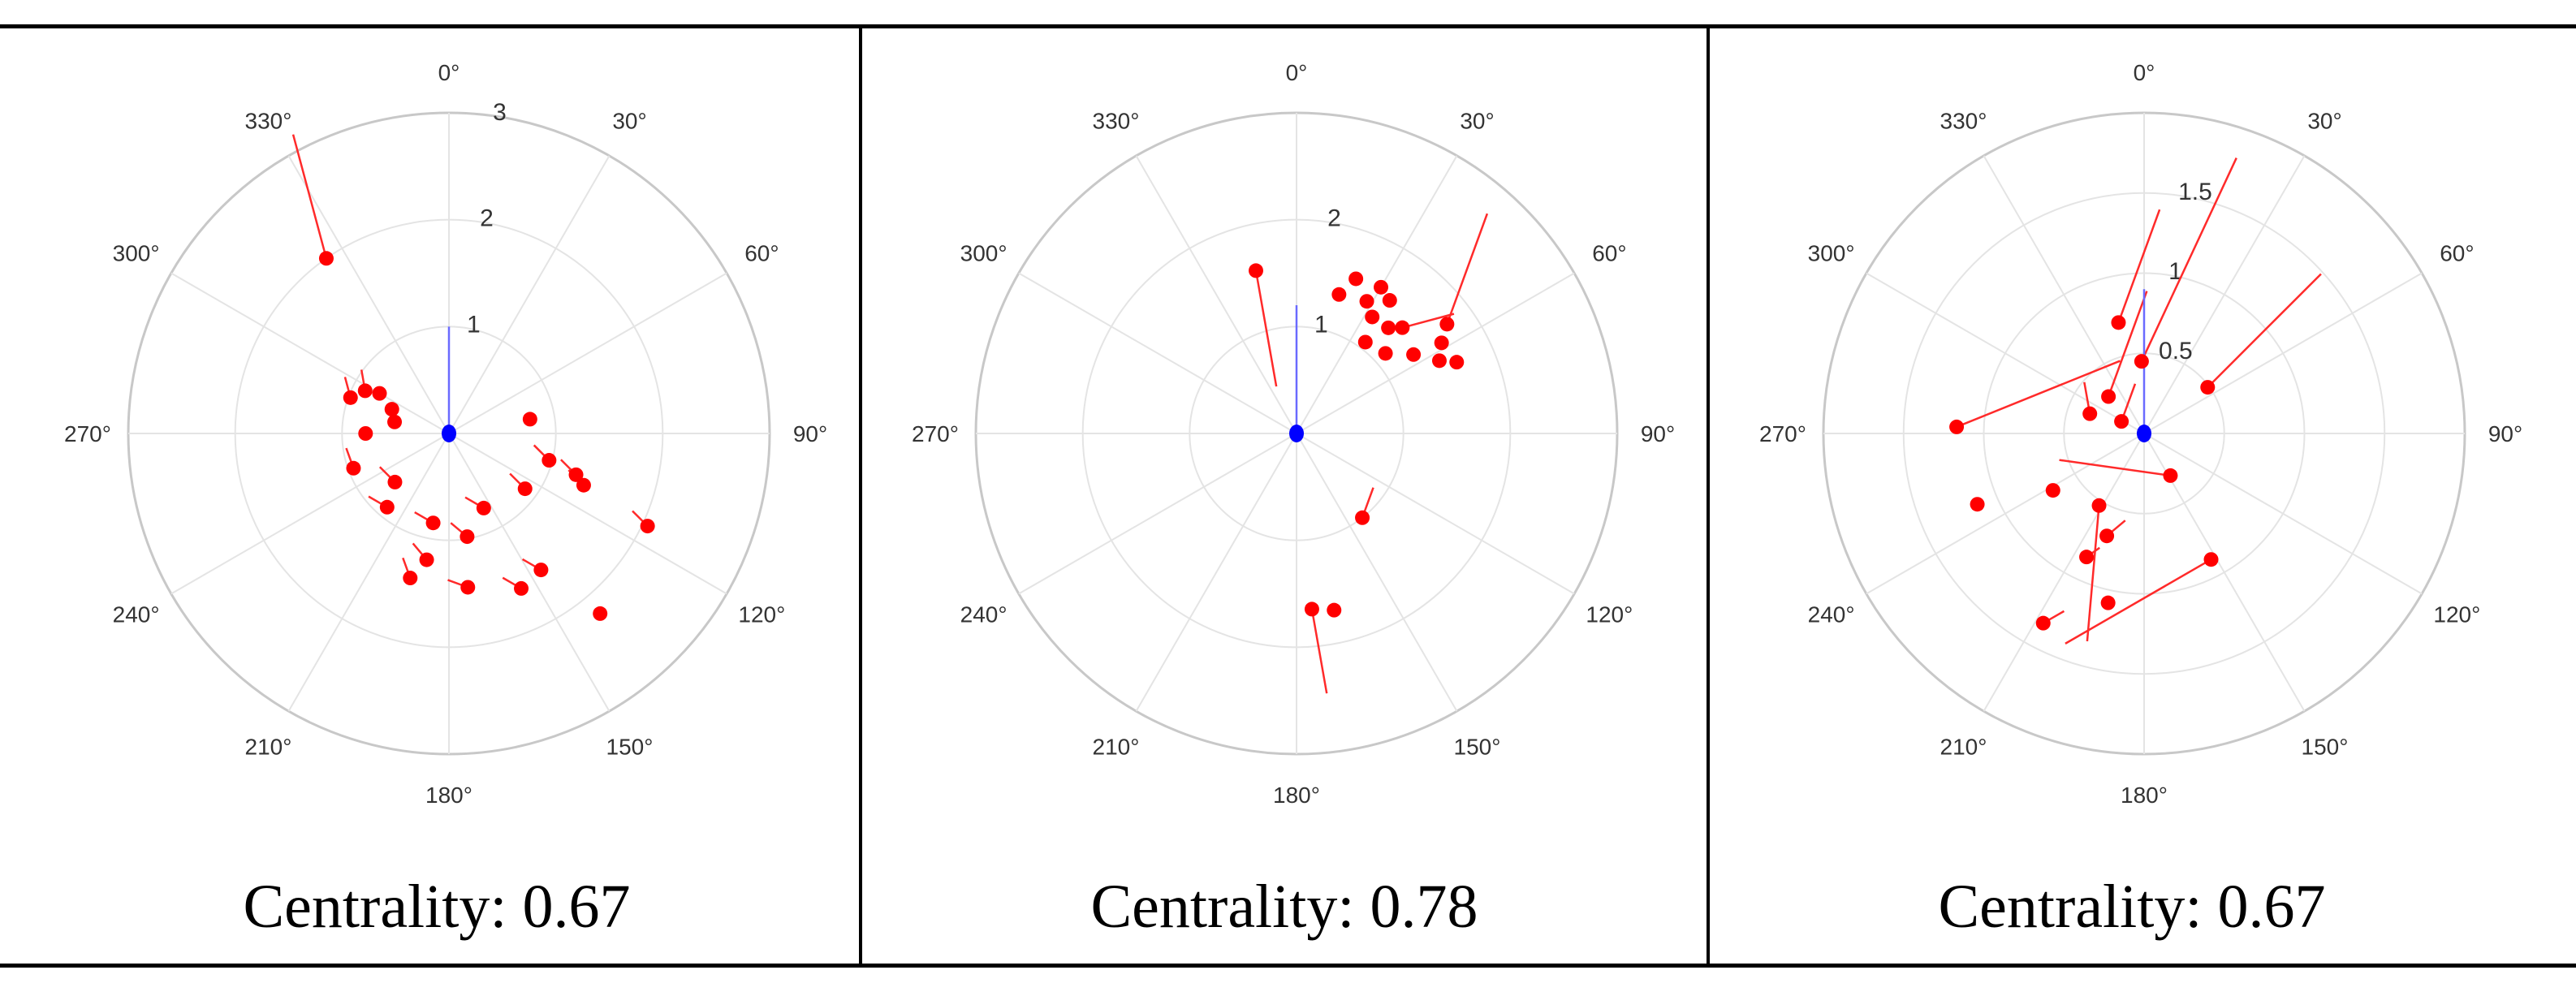 This screenshot has width=2576, height=996. Describe the element at coordinates (1963, 121) in the screenshot. I see `angle-tick-label: 330°` at that location.